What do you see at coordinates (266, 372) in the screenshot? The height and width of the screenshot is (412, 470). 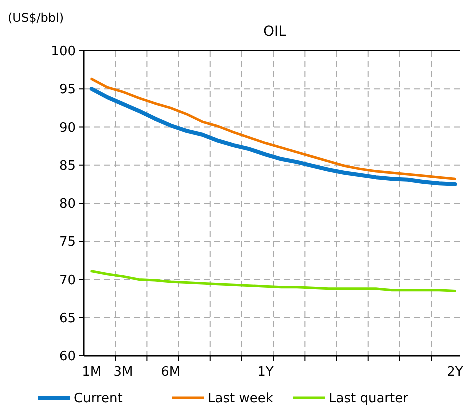 I see `x-tick-label: 1Y` at bounding box center [266, 372].